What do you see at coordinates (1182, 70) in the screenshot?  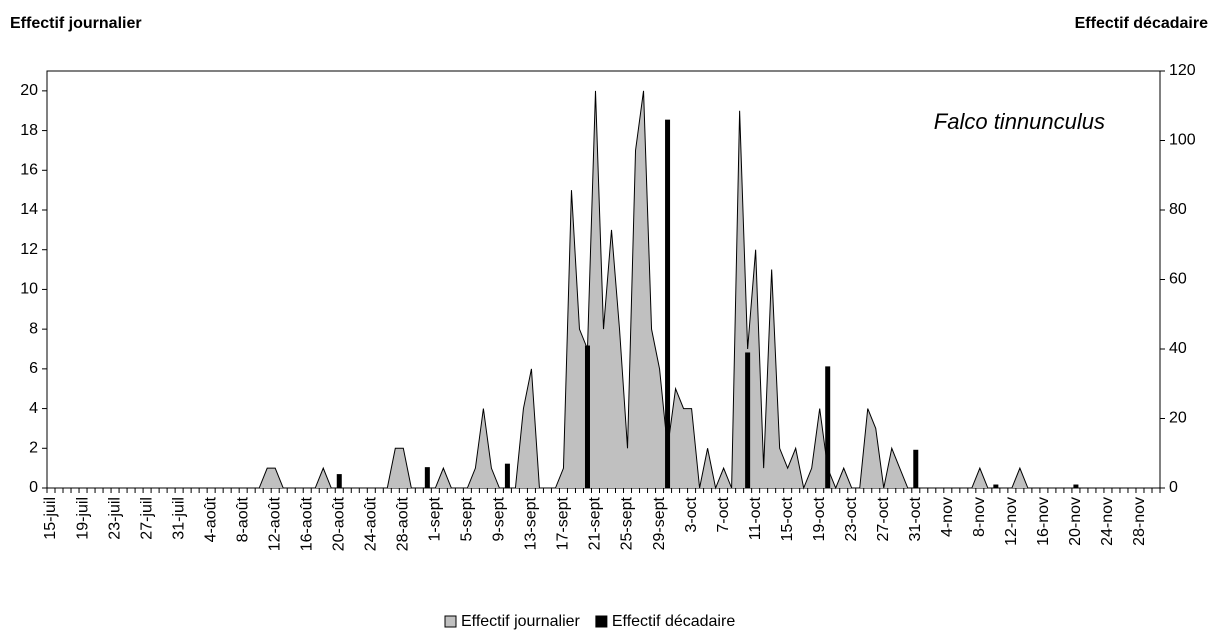 I see `y2-tick-label: 120` at bounding box center [1182, 70].